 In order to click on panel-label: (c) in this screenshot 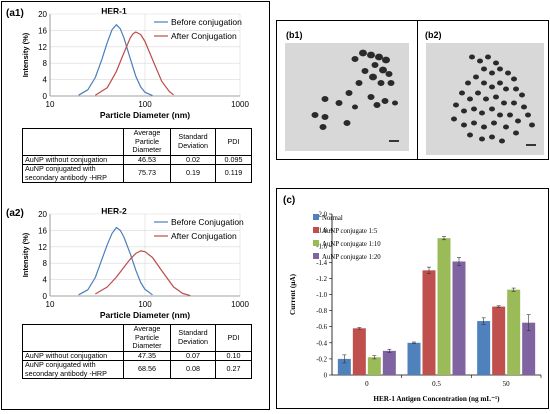, I will do `click(289, 200)`.